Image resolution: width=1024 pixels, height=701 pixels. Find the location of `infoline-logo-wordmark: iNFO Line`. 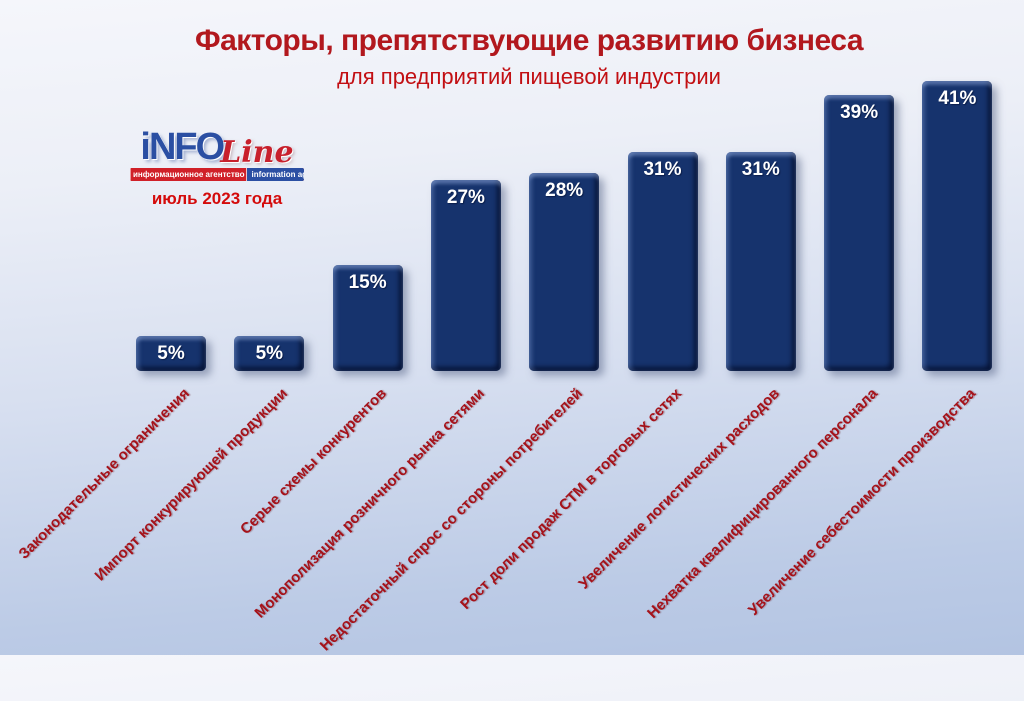

infoline-logo-wordmark: iNFO Line is located at coordinates (217, 147).